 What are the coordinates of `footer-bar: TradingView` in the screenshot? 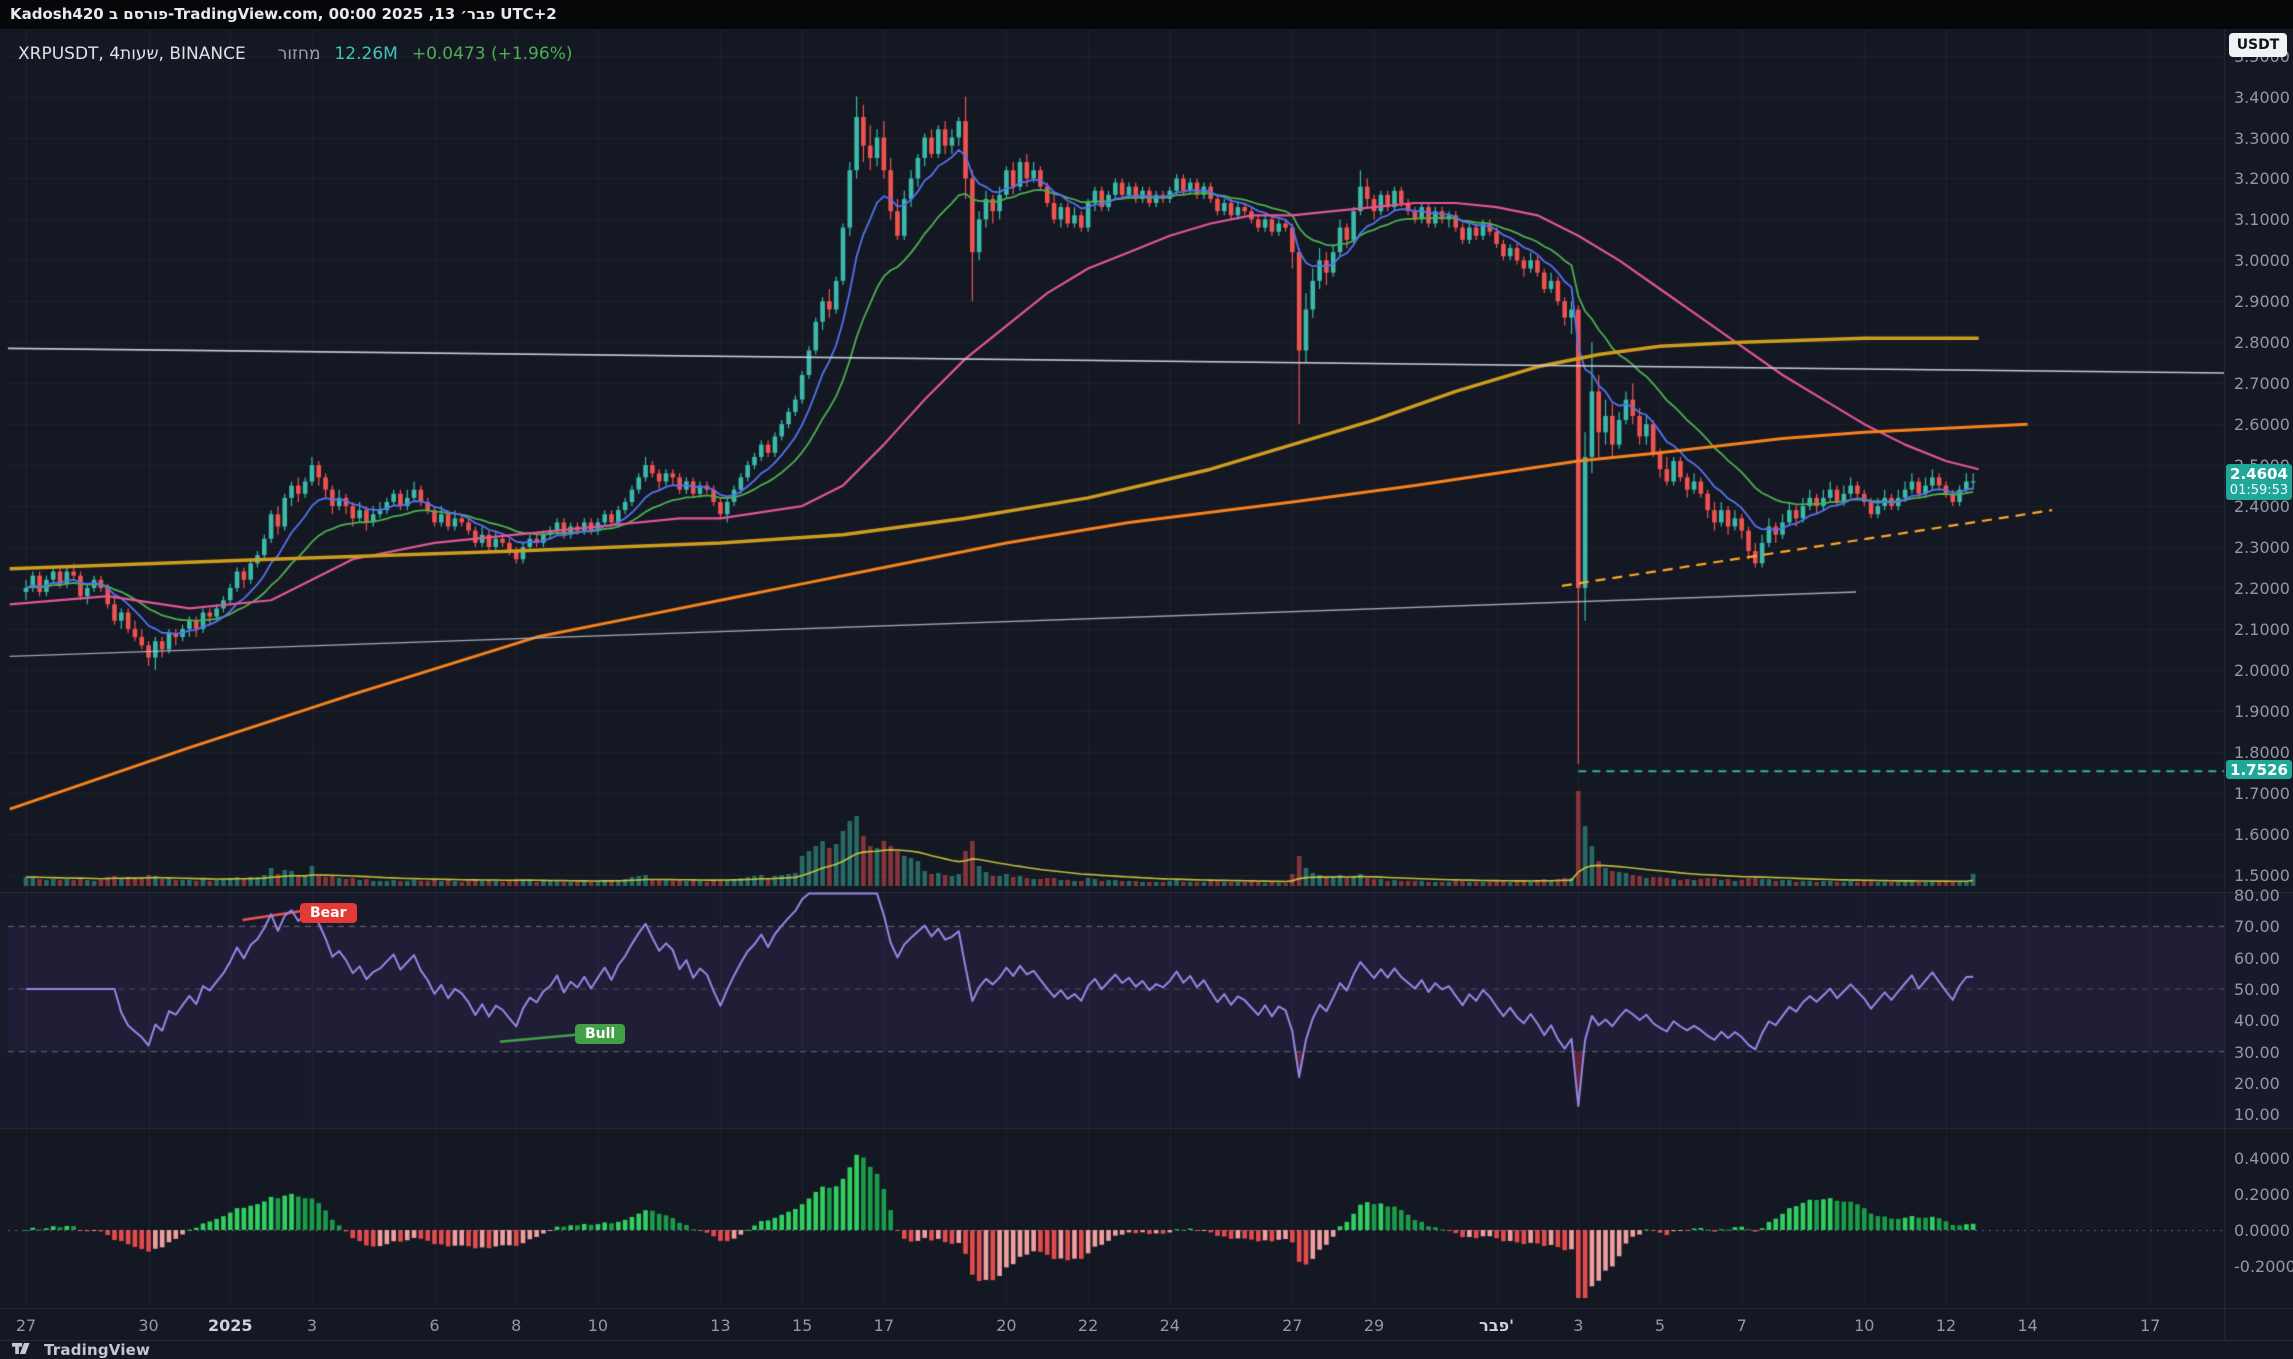 It's located at (1146, 1349).